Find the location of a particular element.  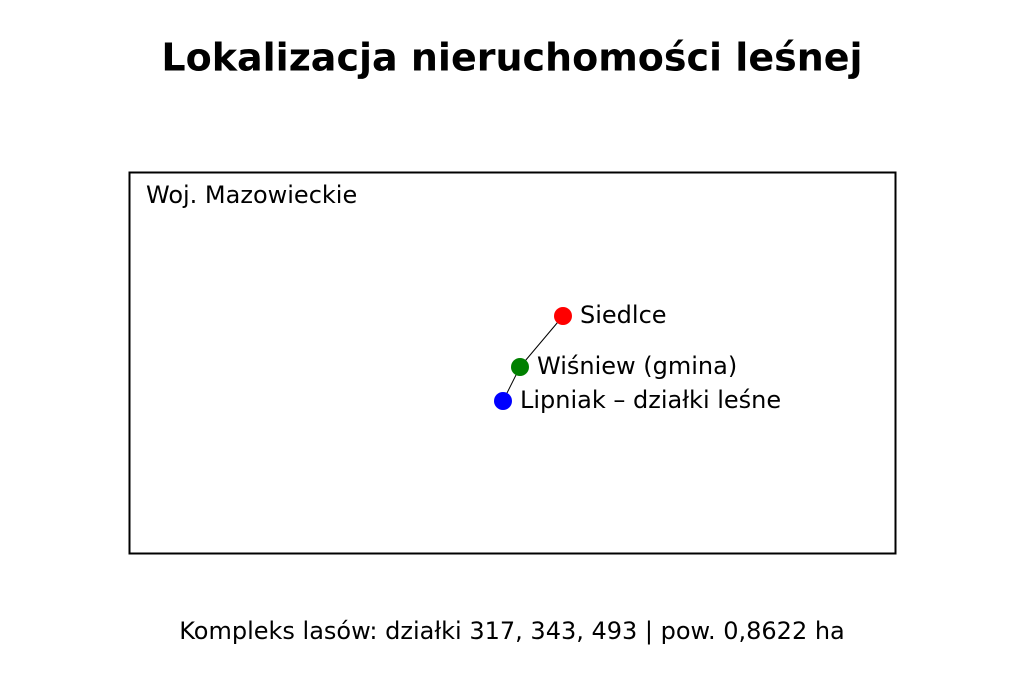

point-label: Siedlce is located at coordinates (623, 315).